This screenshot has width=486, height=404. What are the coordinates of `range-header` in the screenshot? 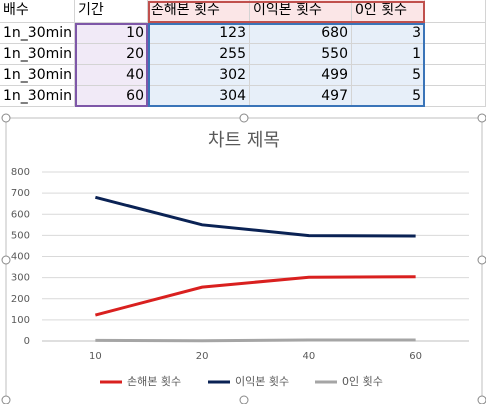 It's located at (286, 12).